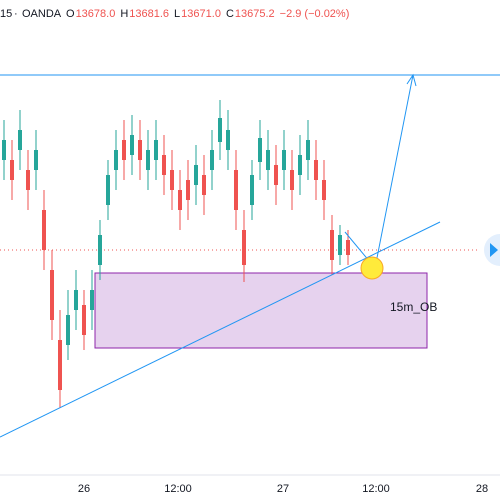 The height and width of the screenshot is (500, 500). Describe the element at coordinates (261, 310) in the screenshot. I see `order-block-zone` at that location.